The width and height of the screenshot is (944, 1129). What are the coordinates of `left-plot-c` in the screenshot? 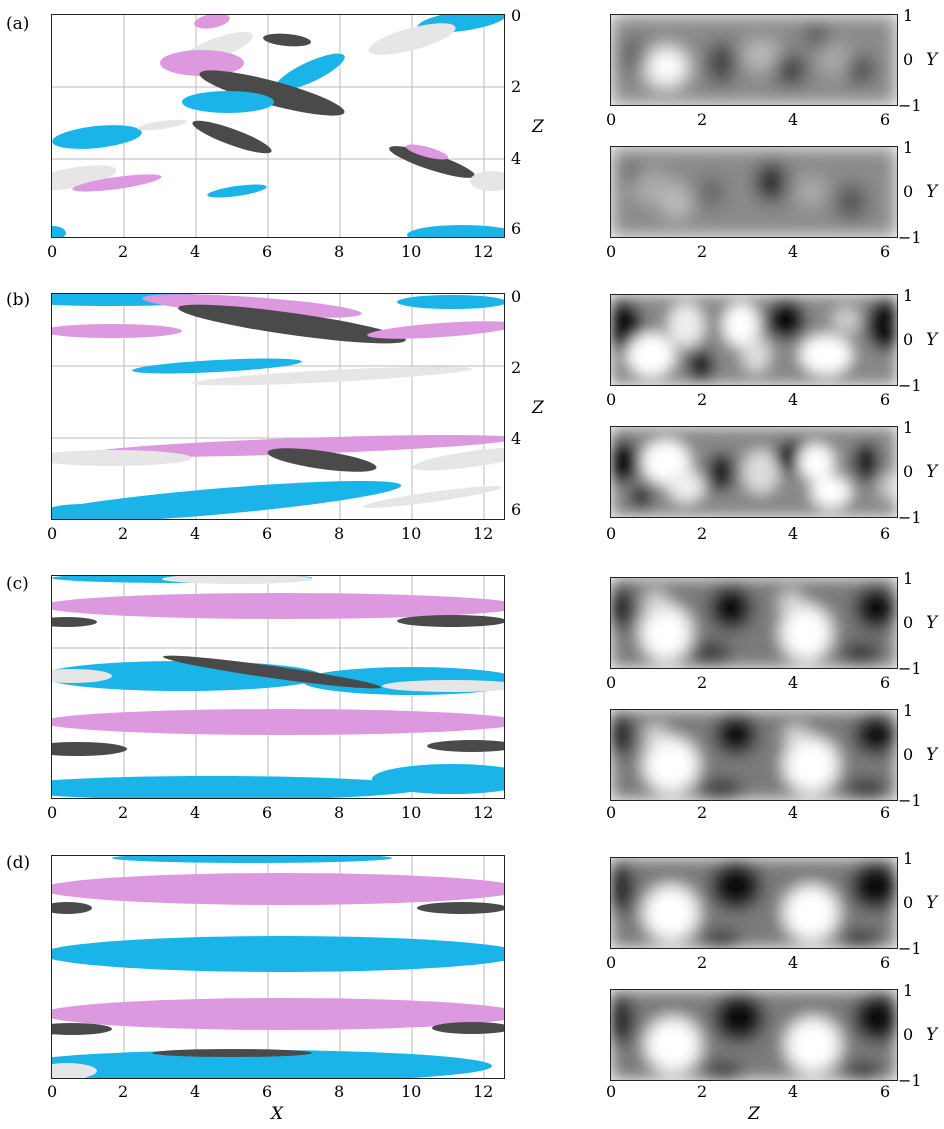 It's located at (278, 687).